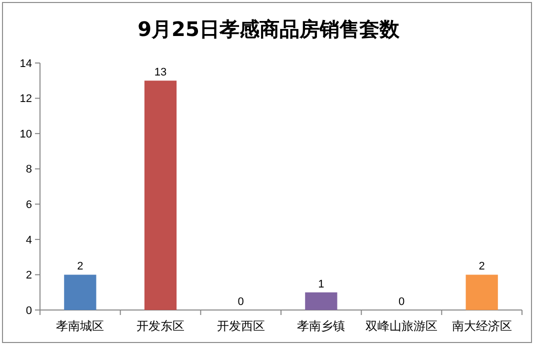  What do you see at coordinates (29, 170) in the screenshot?
I see `y-tick-label: 8` at bounding box center [29, 170].